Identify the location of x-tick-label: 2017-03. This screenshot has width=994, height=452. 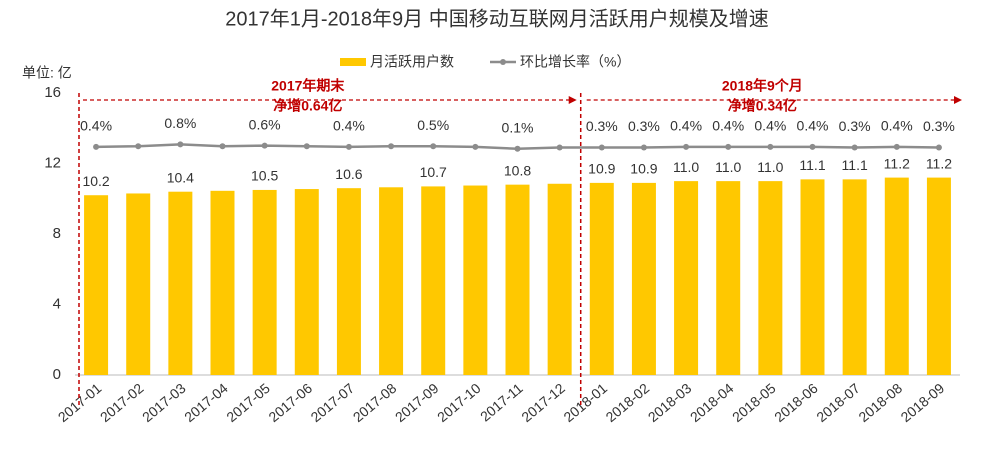
(164, 402).